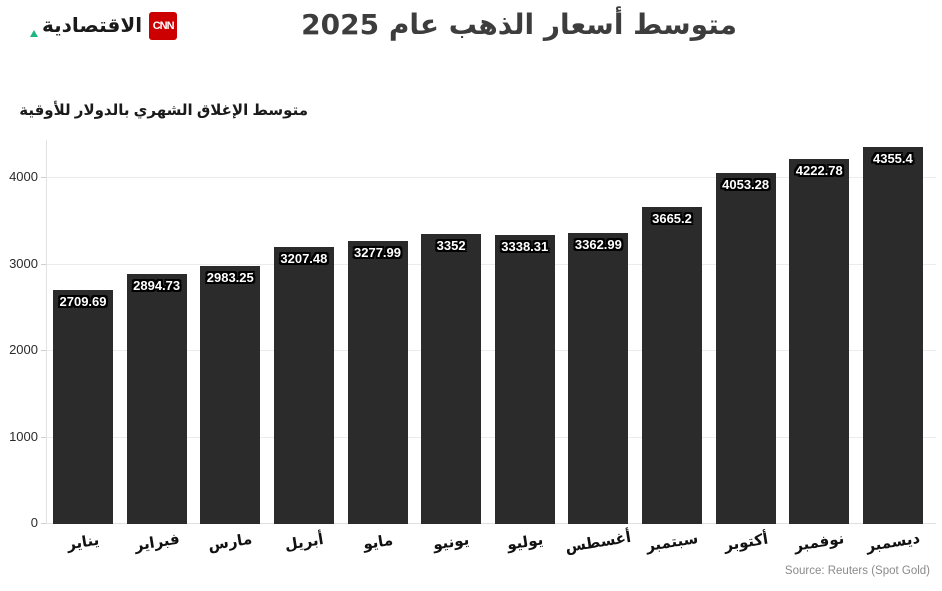 This screenshot has width=942, height=591. What do you see at coordinates (451, 542) in the screenshot?
I see `x-tick-label: يونيو` at bounding box center [451, 542].